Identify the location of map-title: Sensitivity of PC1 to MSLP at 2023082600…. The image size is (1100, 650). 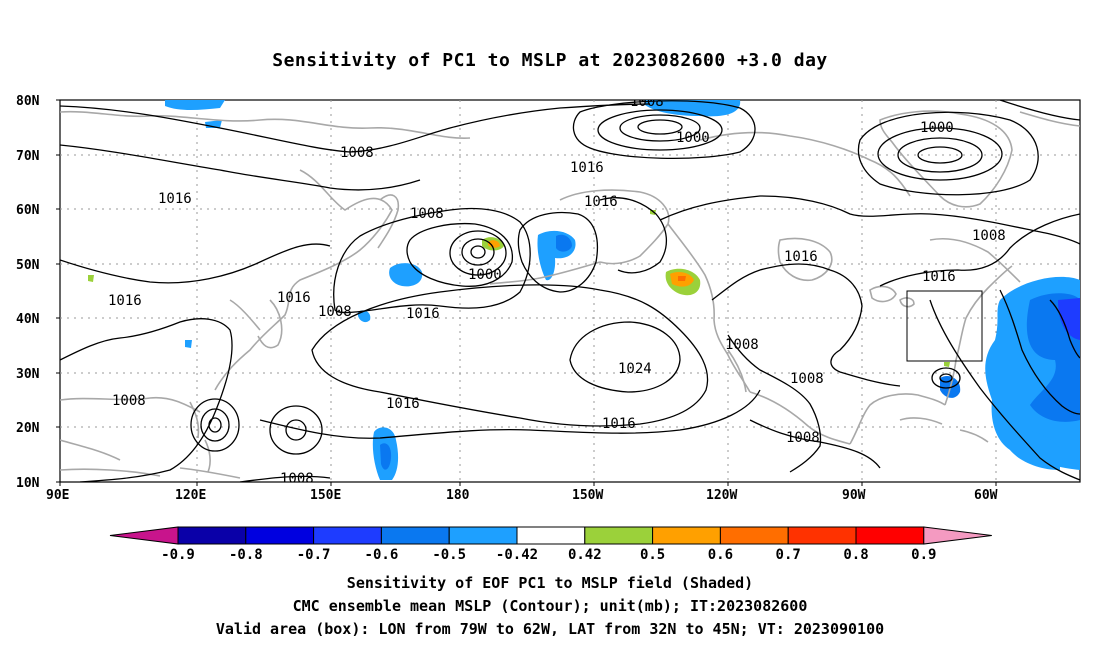
(550, 60).